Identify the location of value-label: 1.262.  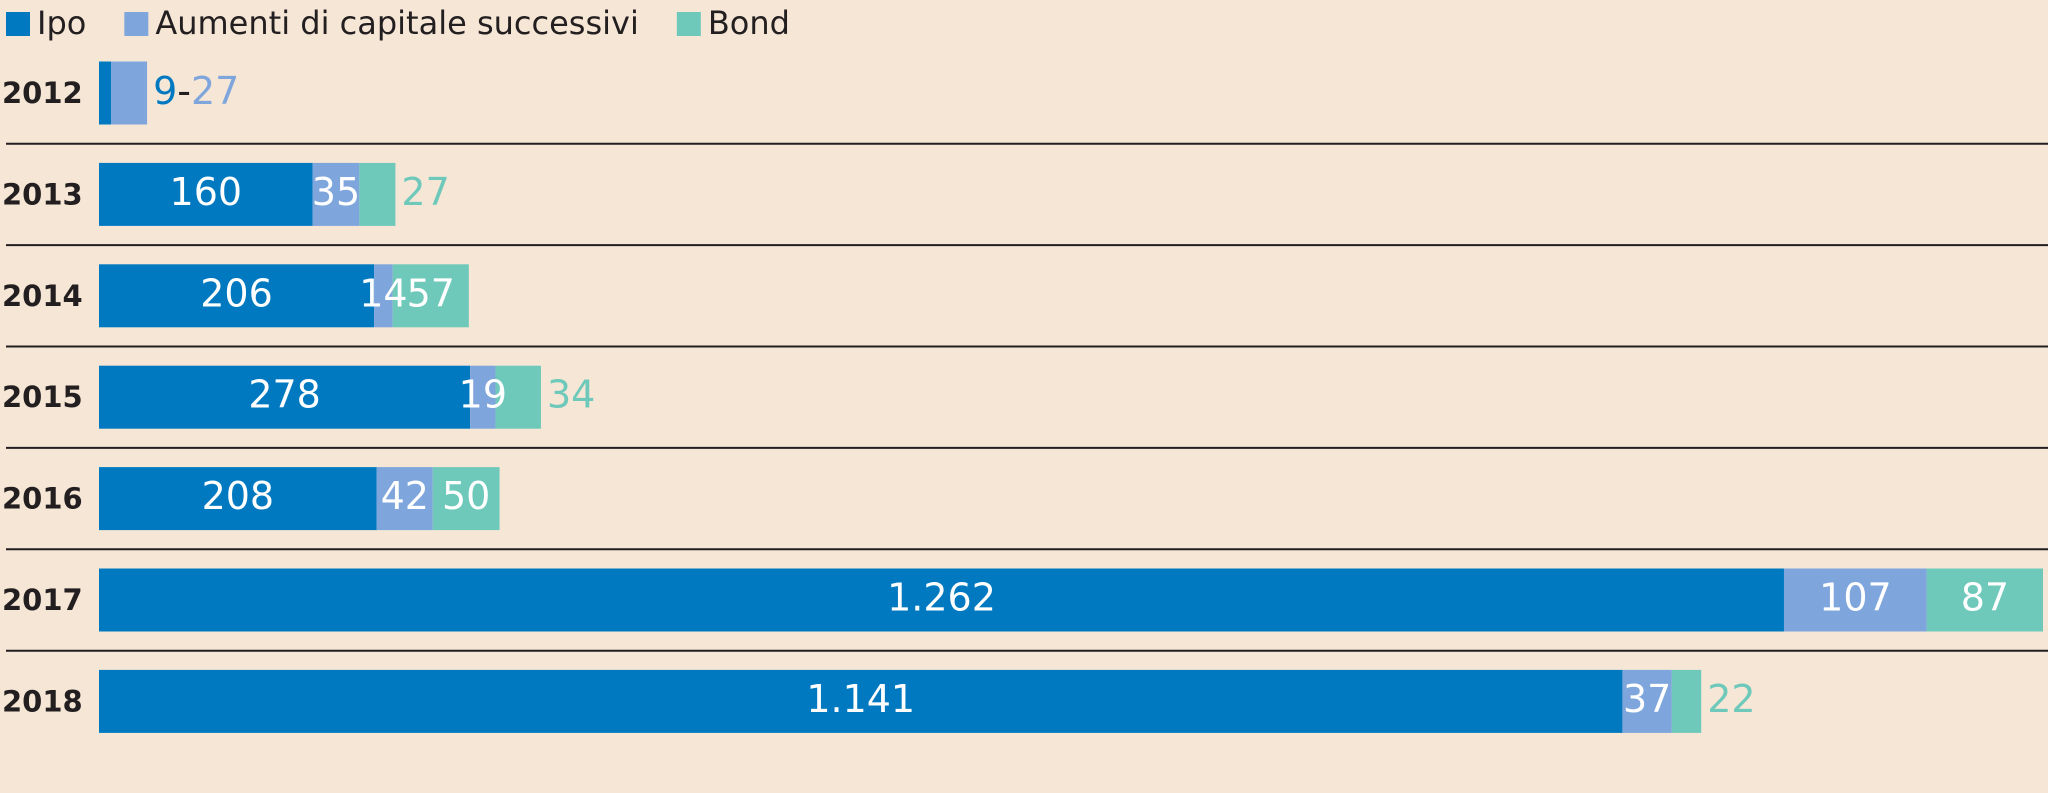
(941, 598).